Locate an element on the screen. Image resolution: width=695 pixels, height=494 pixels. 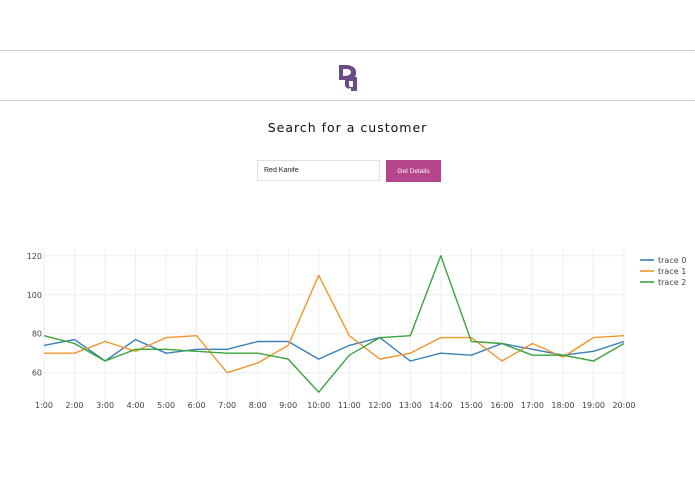
y-tick-label: 80 is located at coordinates (37, 334).